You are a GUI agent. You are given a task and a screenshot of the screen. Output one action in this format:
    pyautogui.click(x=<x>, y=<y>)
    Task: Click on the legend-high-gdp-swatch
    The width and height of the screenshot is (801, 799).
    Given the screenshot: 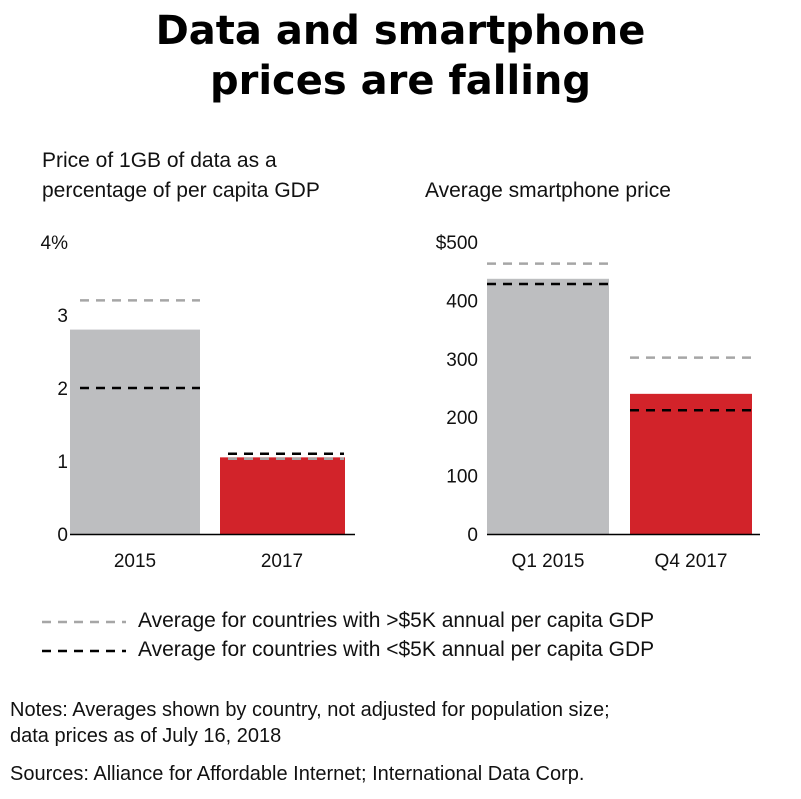 What is the action you would take?
    pyautogui.click(x=84, y=622)
    